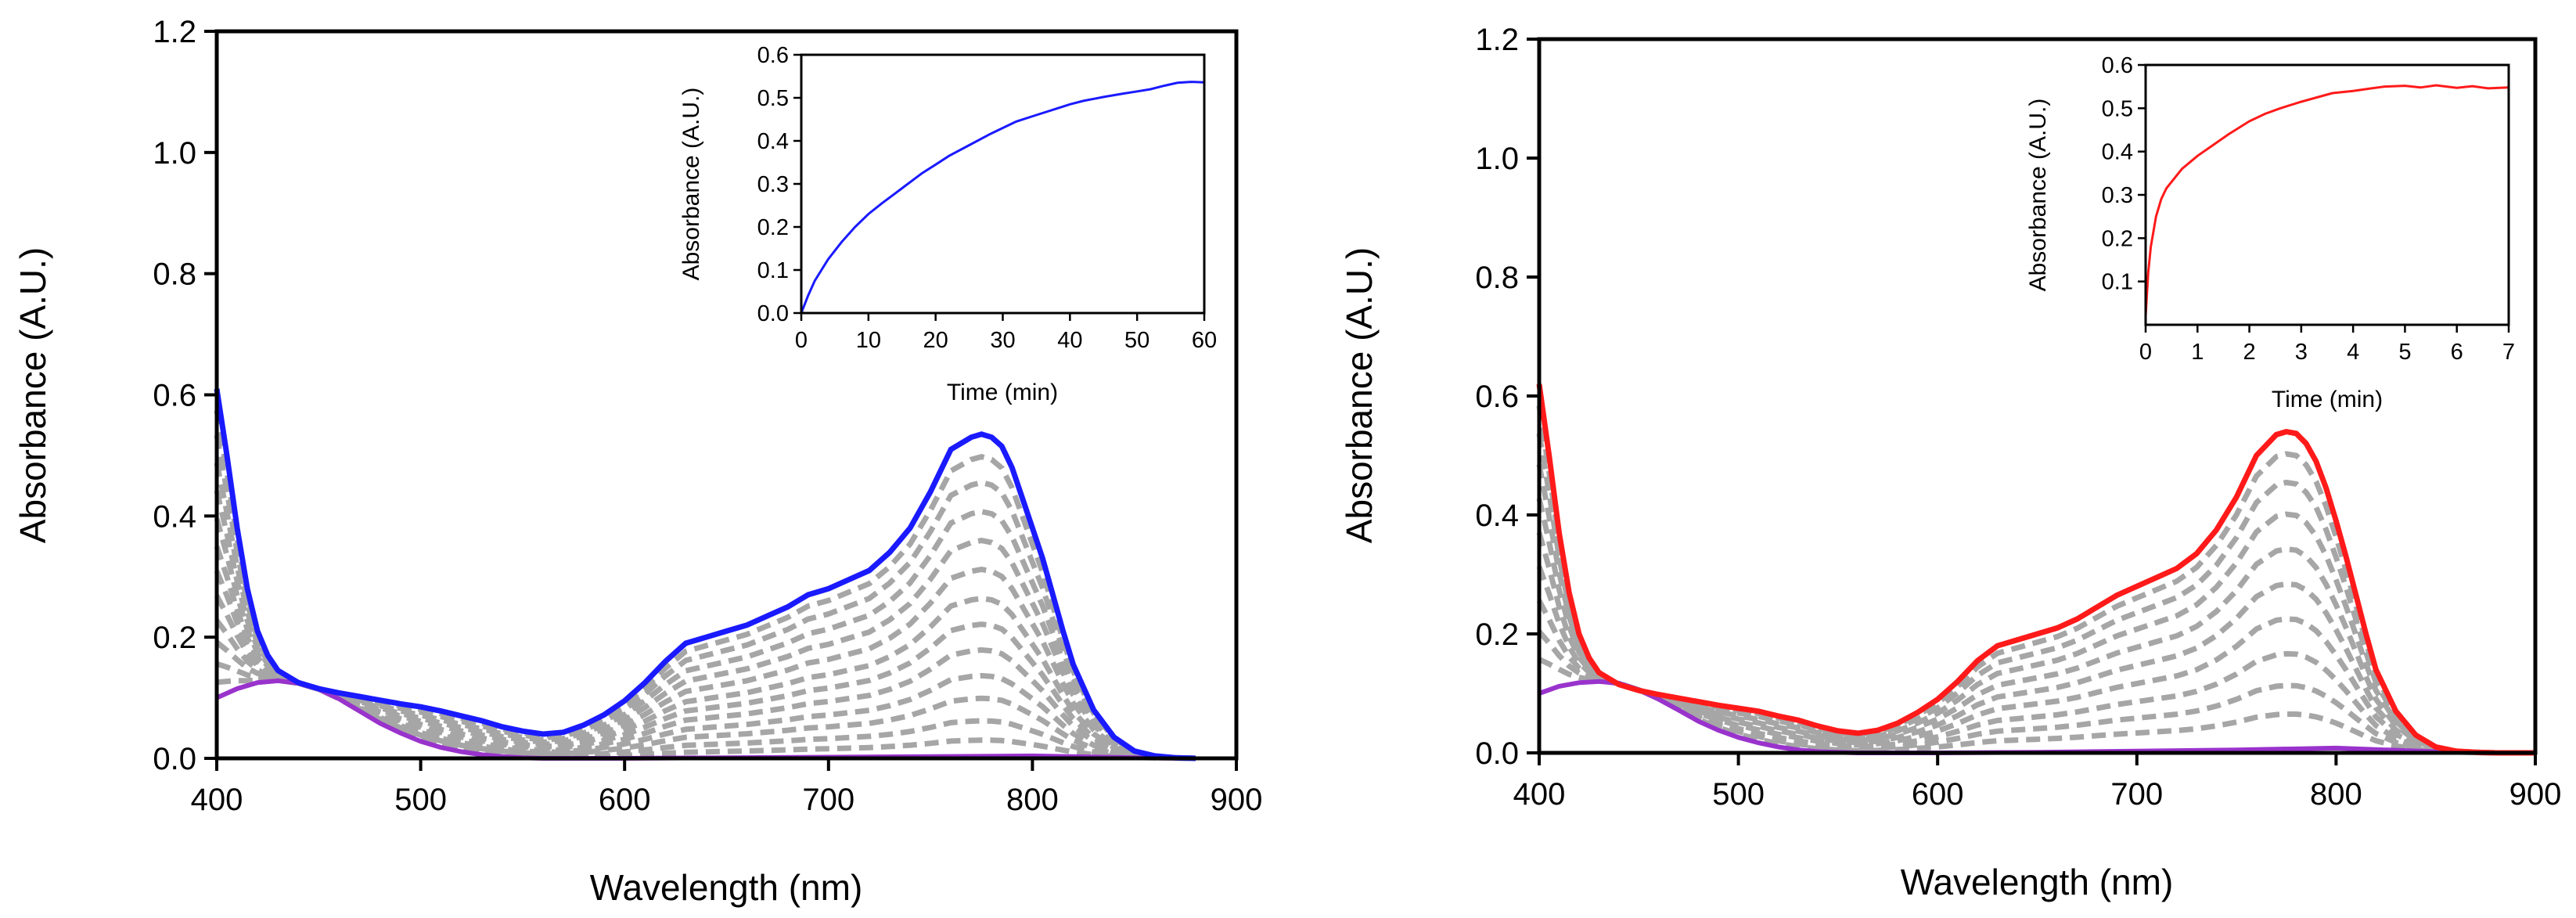 This screenshot has width=2576, height=918. I want to click on left-x-tick-label: 600, so click(625, 800).